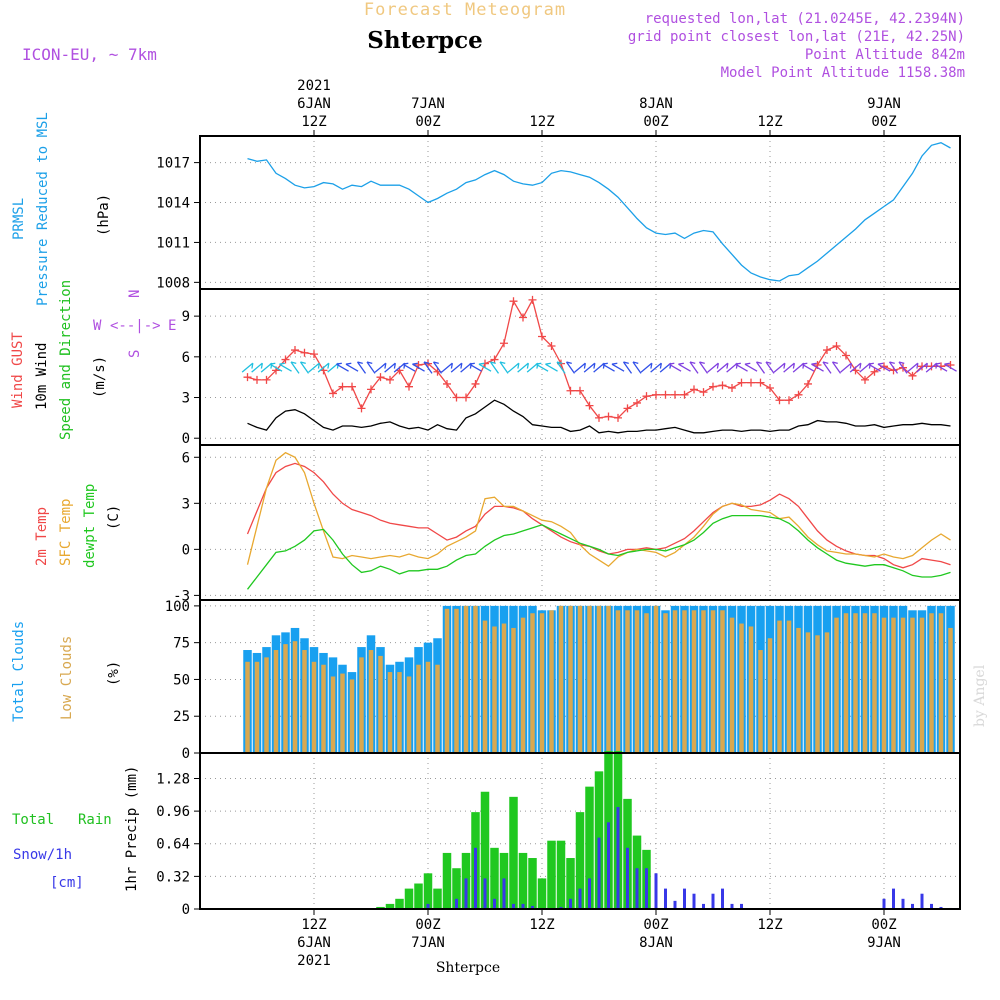 The width and height of the screenshot is (1000, 1000). I want to click on wind-speed-line, so click(599, 416).